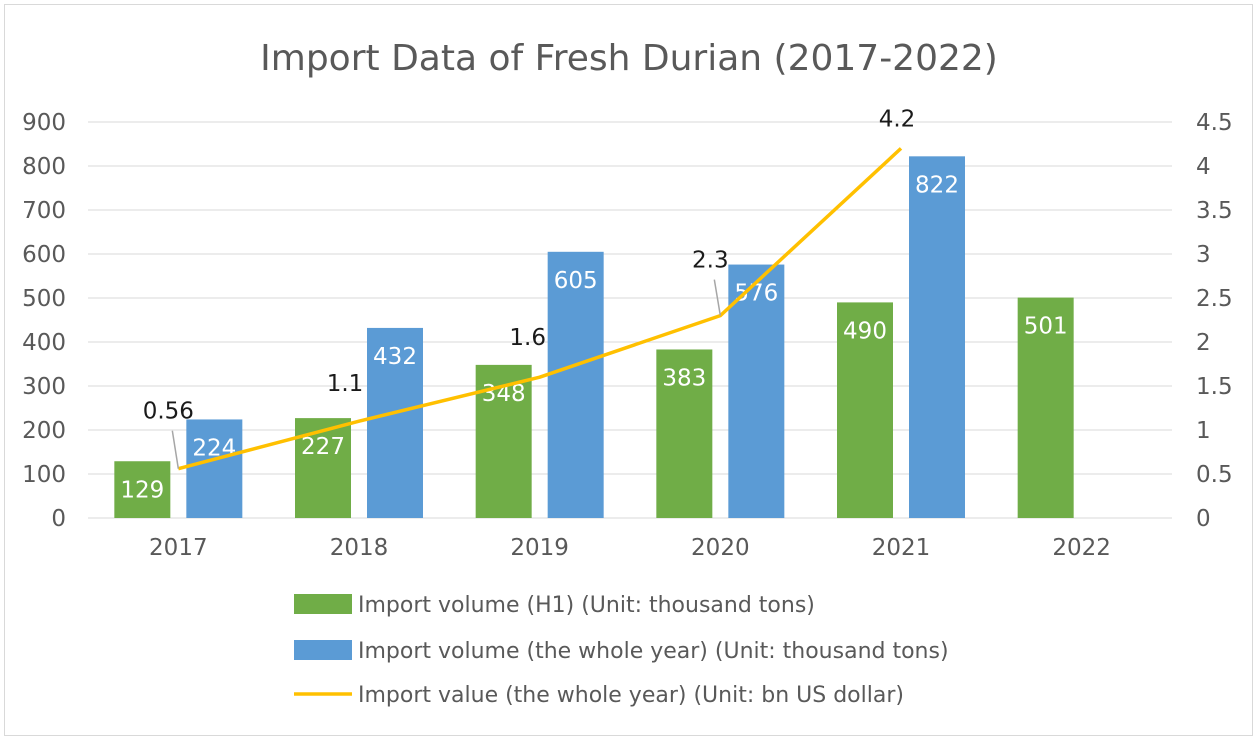  What do you see at coordinates (1203, 255) in the screenshot?
I see `right-axis-tick-label: 3` at bounding box center [1203, 255].